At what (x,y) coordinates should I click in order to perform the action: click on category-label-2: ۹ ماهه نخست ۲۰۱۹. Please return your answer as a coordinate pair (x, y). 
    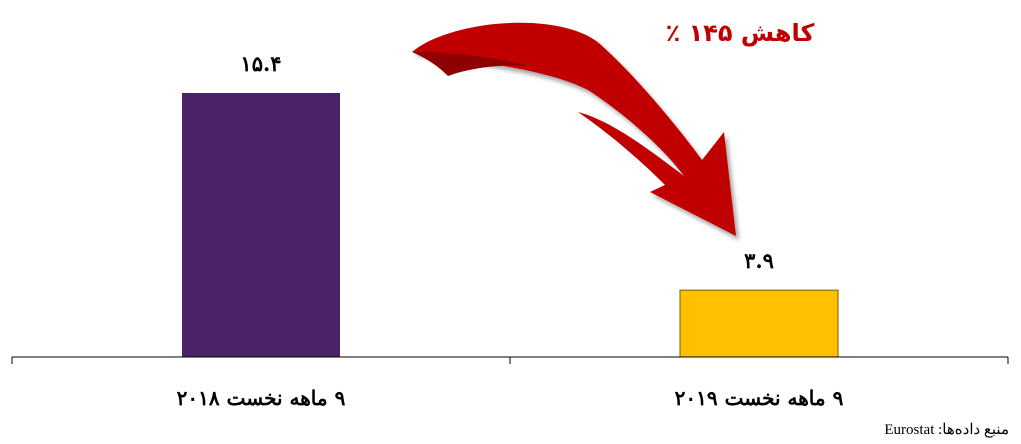
    Looking at the image, I should click on (759, 398).